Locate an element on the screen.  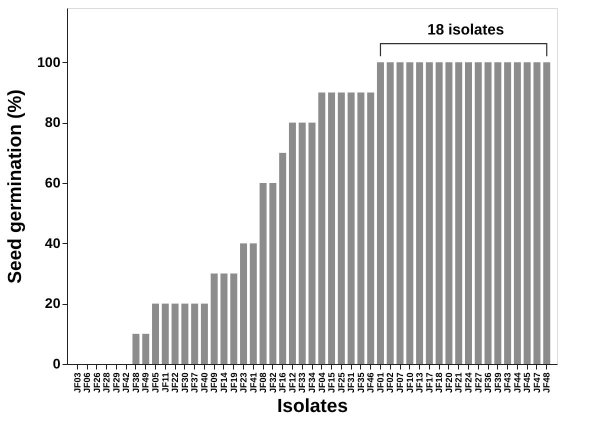
x-tick-label: JF35 is located at coordinates (361, 383).